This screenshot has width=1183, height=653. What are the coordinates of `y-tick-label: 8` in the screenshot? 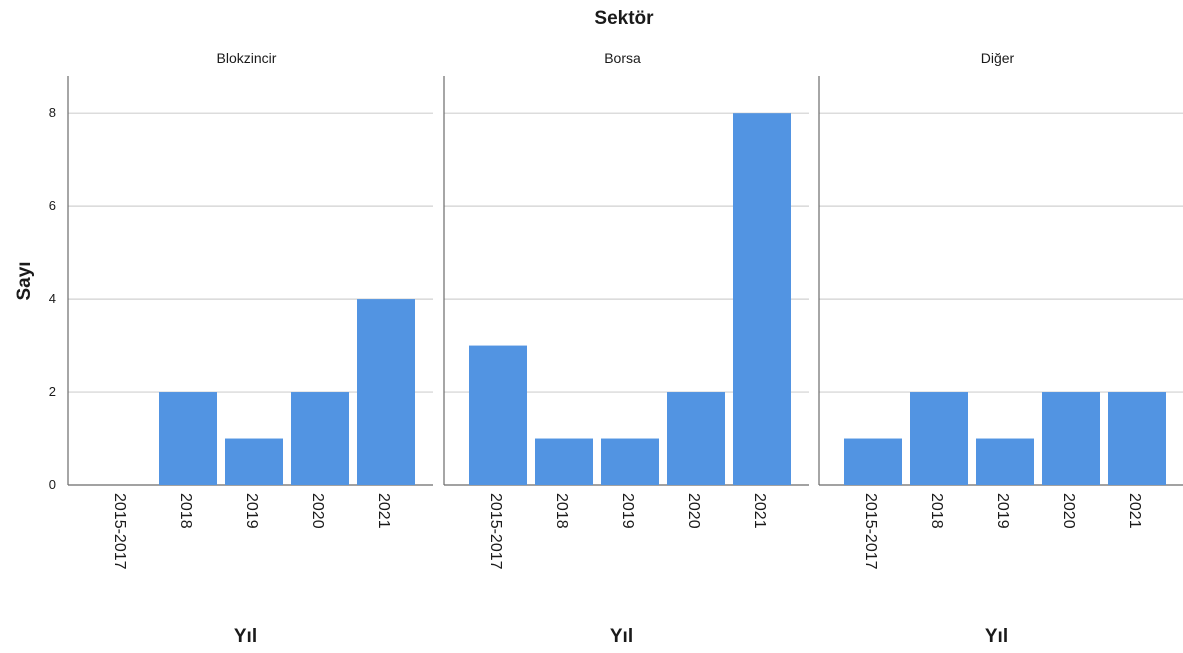 It's located at (52, 112).